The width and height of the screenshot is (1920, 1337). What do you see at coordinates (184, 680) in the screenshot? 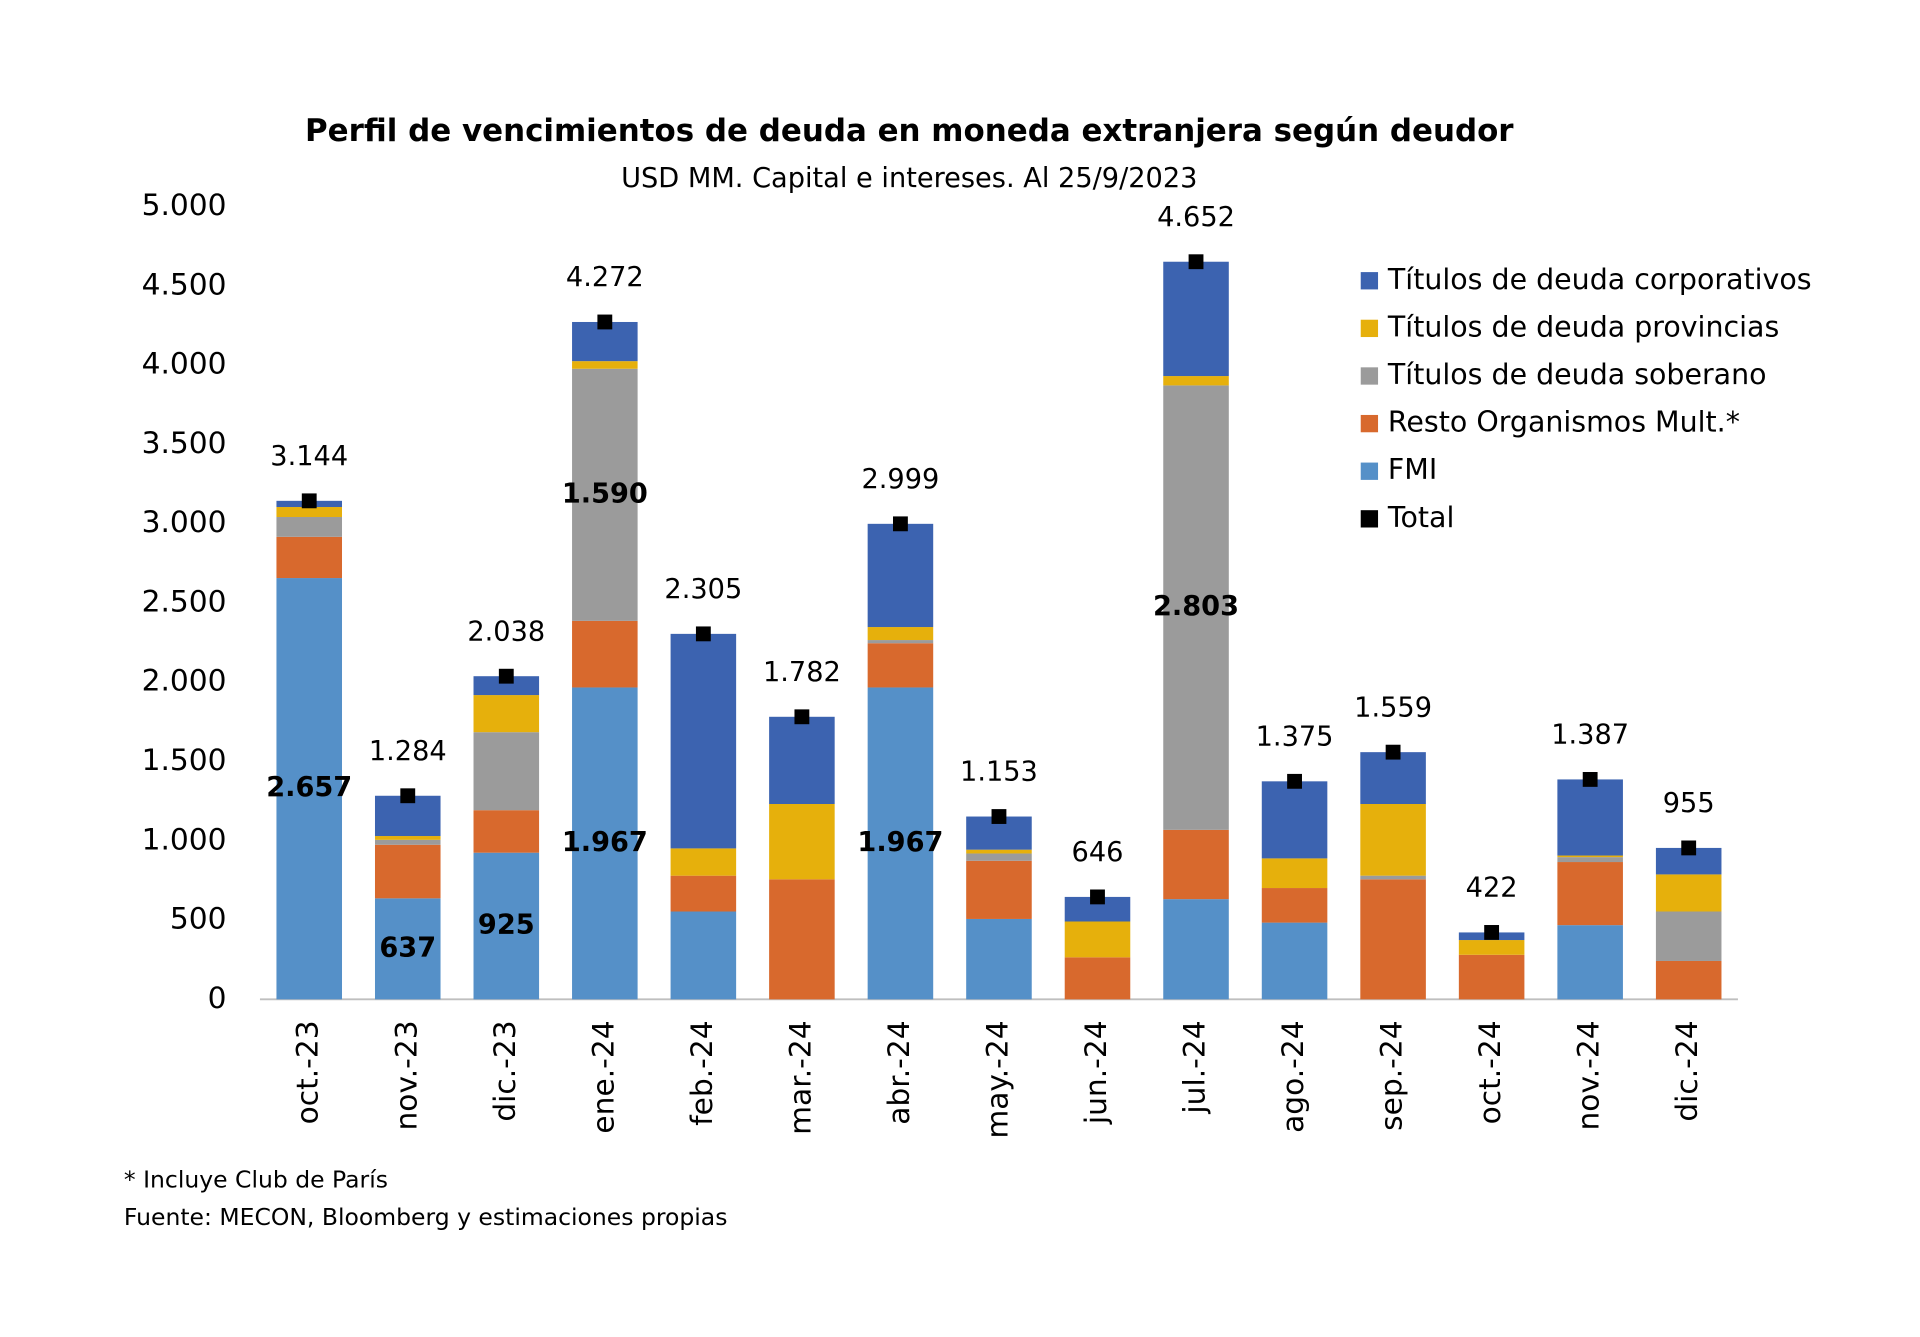
I see `y-tick-label: 2.000` at bounding box center [184, 680].